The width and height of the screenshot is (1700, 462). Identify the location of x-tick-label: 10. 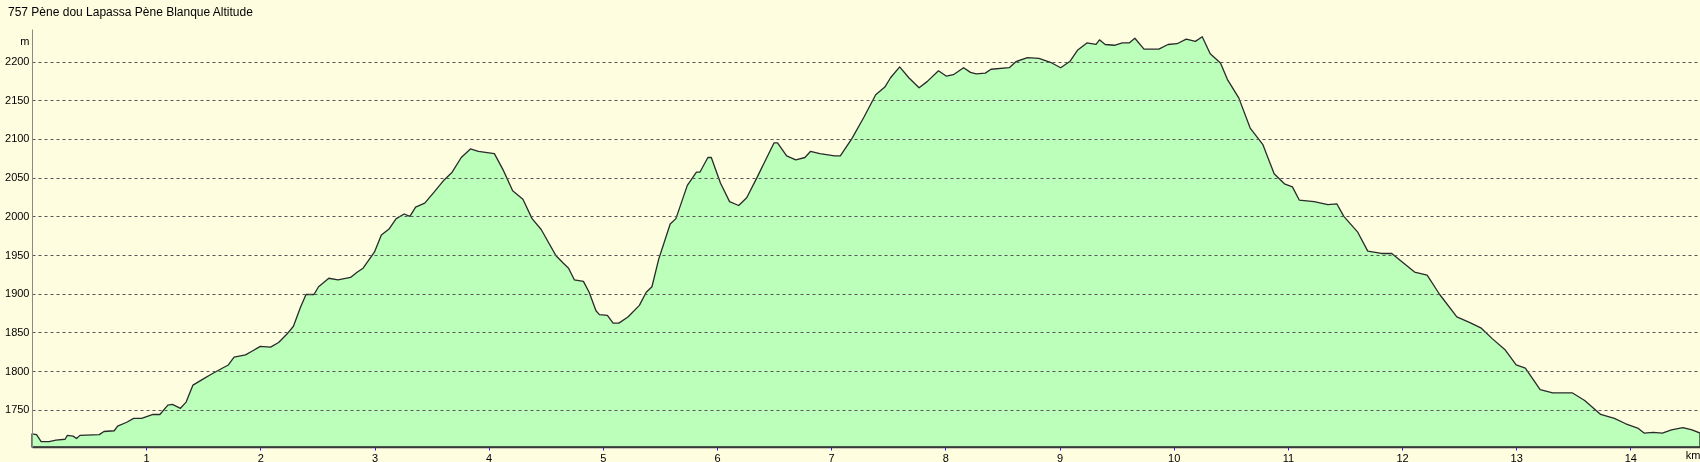
(1174, 456).